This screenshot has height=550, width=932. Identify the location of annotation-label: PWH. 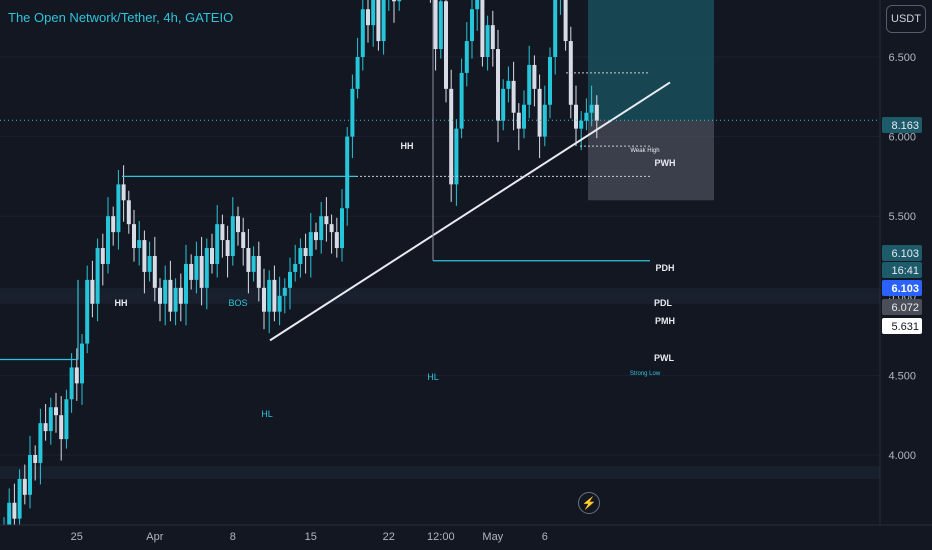
(665, 163).